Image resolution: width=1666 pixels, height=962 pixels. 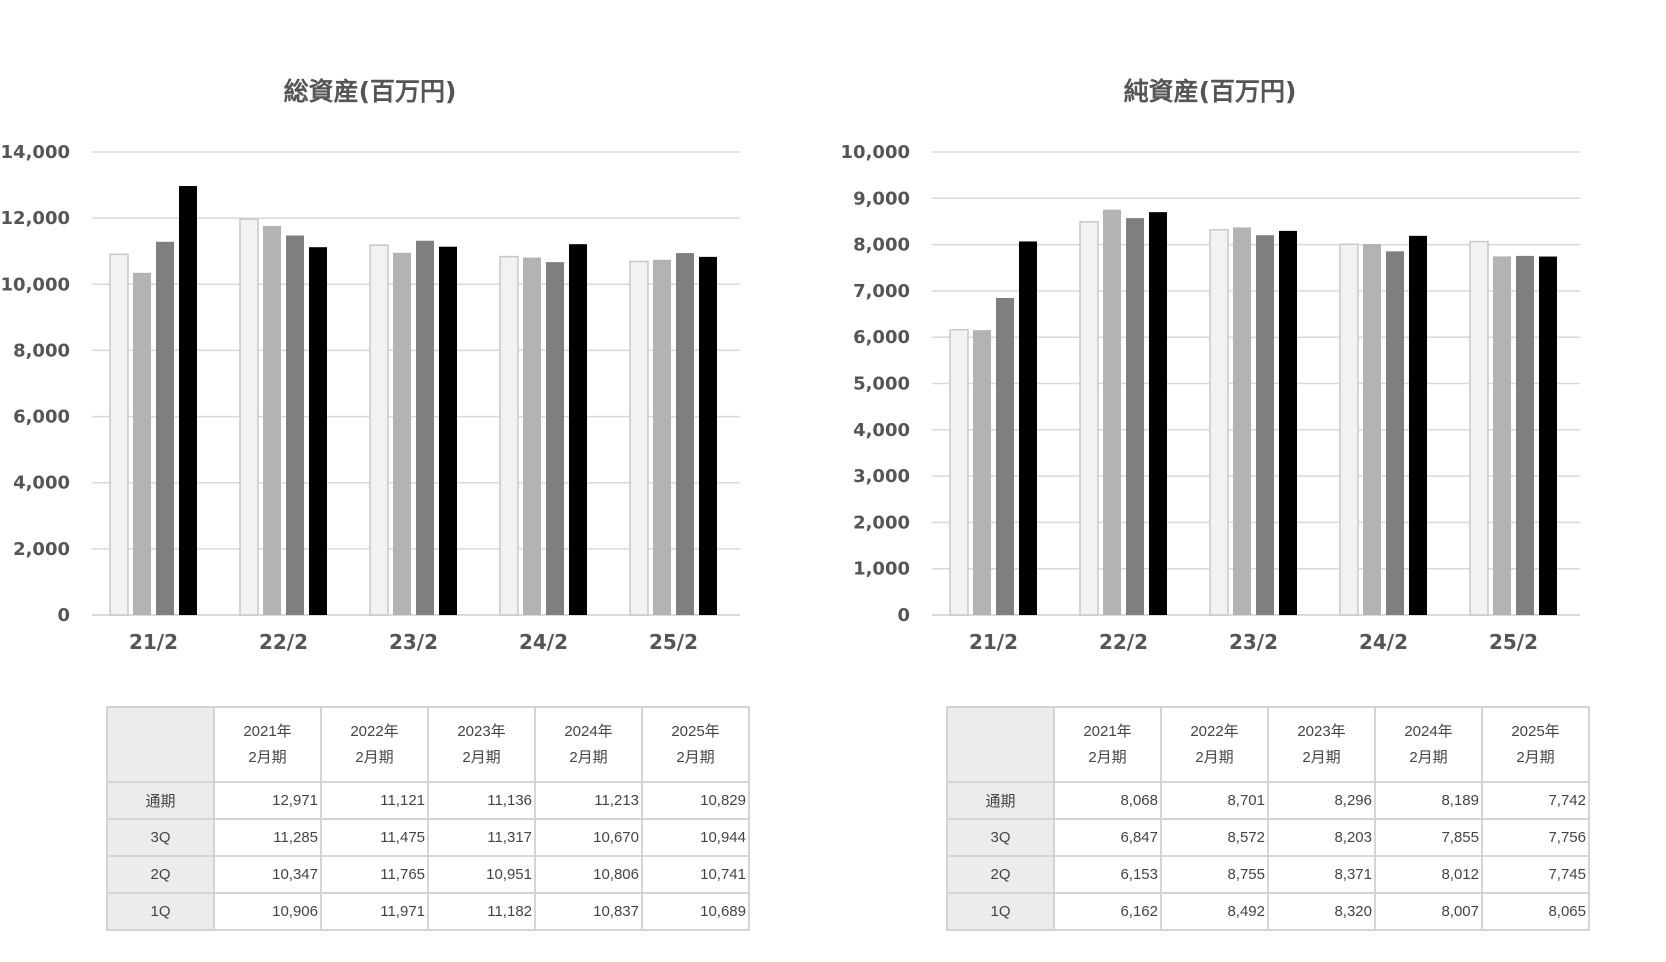 I want to click on table-cell: 8,492, so click(x=1214, y=911).